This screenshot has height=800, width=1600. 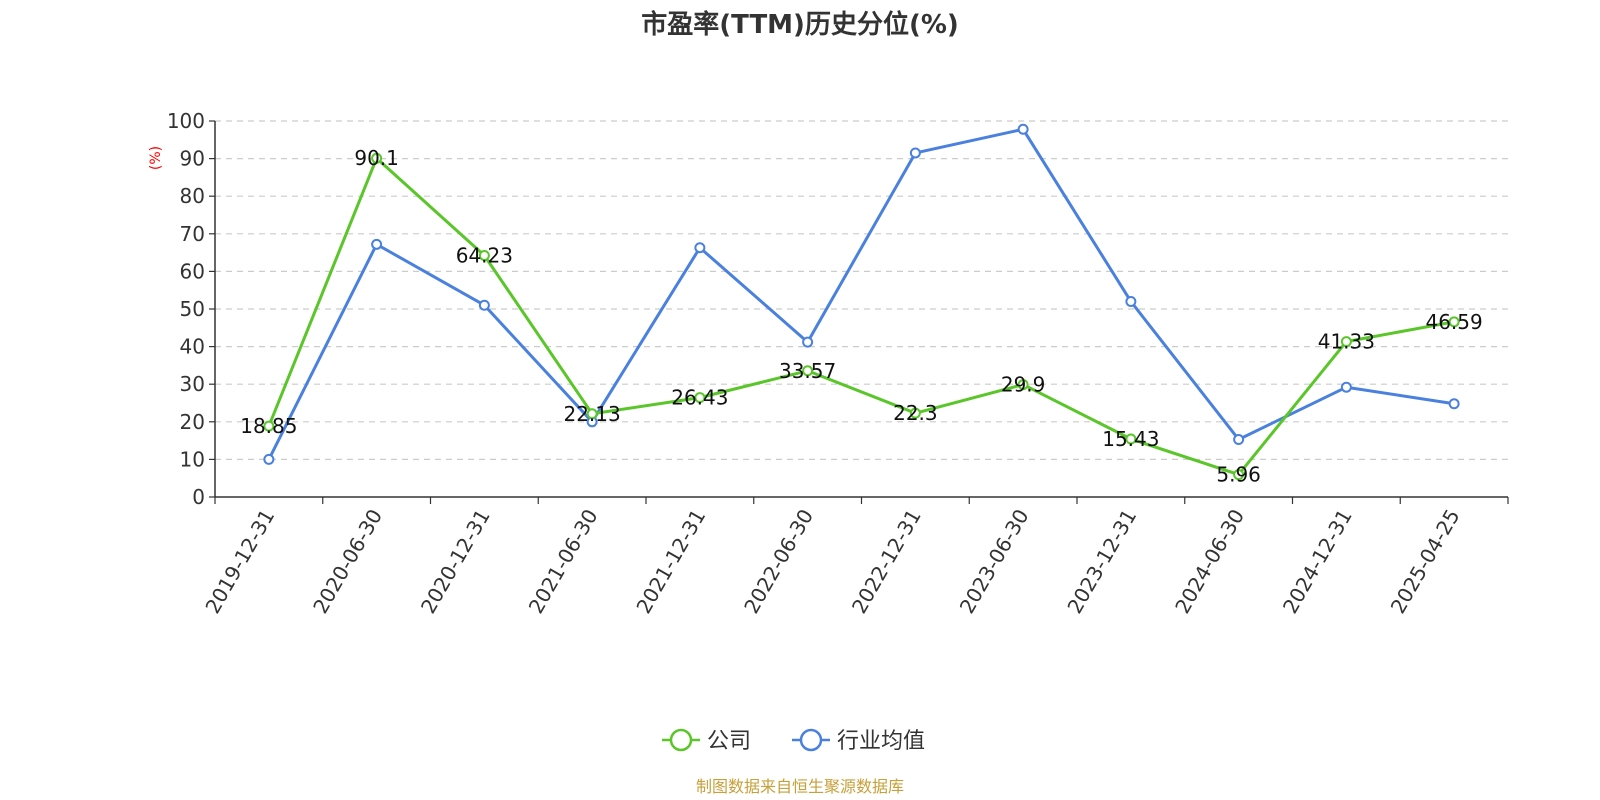 I want to click on data-label: 64.23, so click(x=484, y=255).